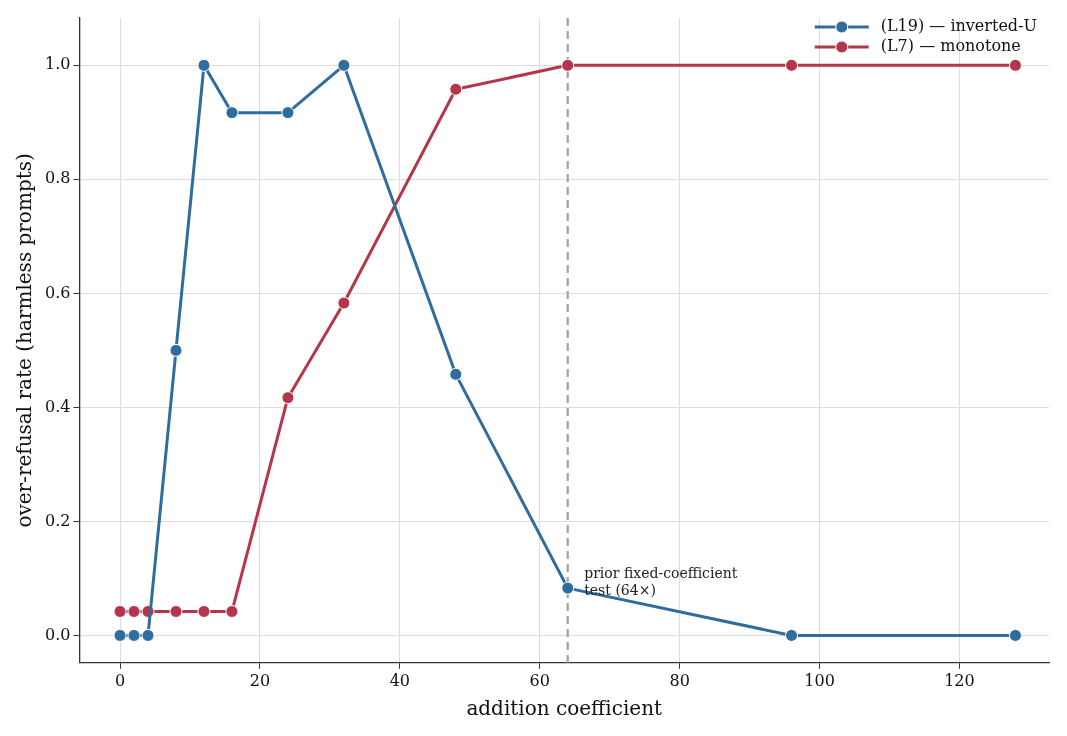 The height and width of the screenshot is (736, 1067). I want to click on annotation: prior fixed-coefficient test (64×), so click(661, 582).